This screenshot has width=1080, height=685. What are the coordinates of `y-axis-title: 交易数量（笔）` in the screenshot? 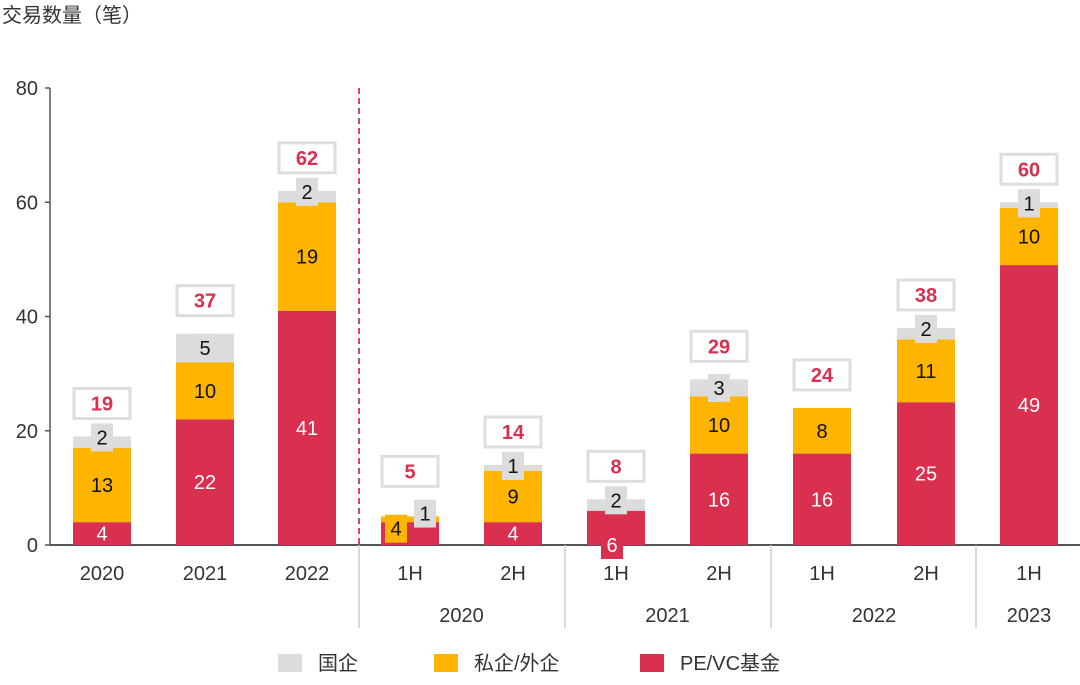 It's located at (72, 15).